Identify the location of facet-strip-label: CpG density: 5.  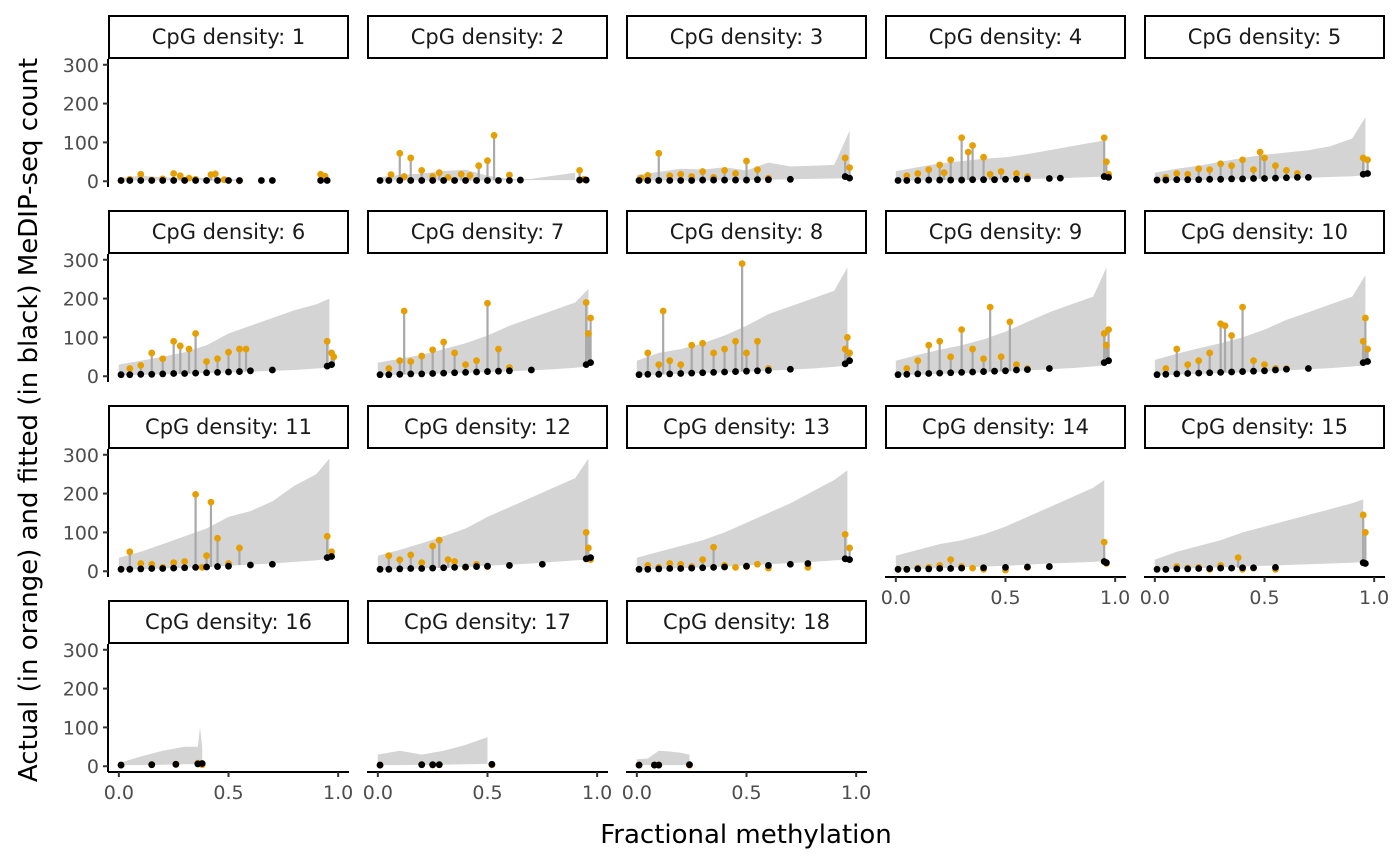
(1265, 37).